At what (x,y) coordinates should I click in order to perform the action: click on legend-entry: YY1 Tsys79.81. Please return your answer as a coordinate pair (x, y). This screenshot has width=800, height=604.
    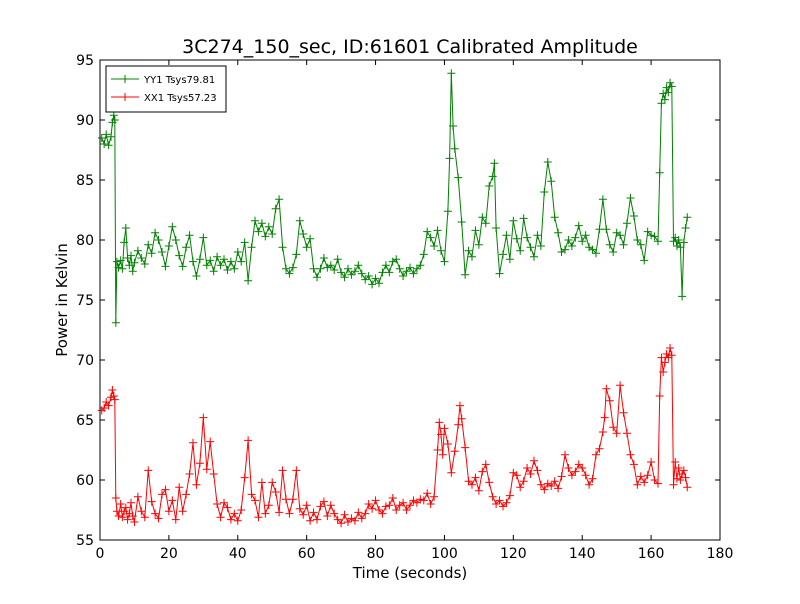
    Looking at the image, I should click on (163, 80).